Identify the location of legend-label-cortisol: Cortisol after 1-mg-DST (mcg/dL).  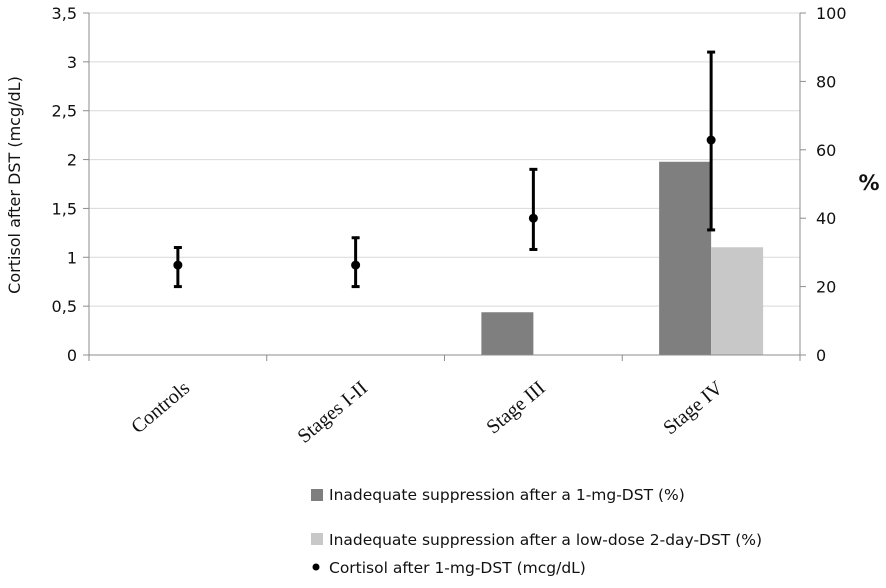
(457, 568).